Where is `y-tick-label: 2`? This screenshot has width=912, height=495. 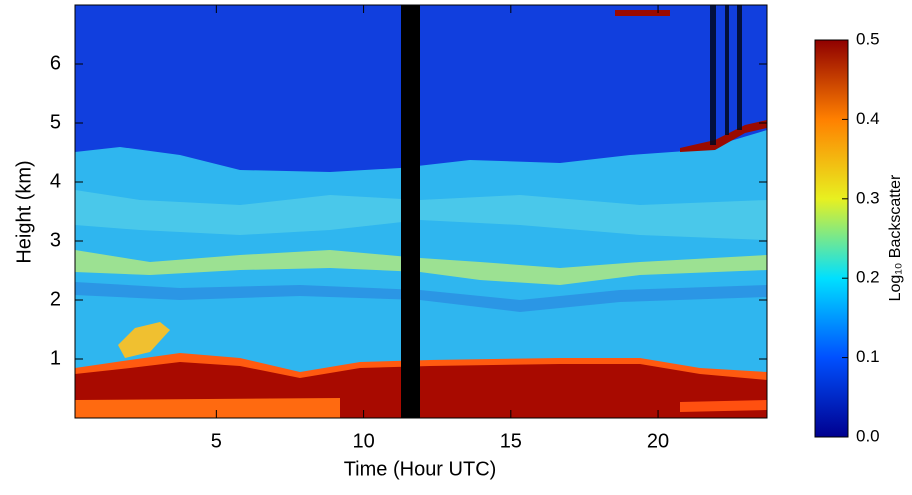
y-tick-label: 2 is located at coordinates (55, 299).